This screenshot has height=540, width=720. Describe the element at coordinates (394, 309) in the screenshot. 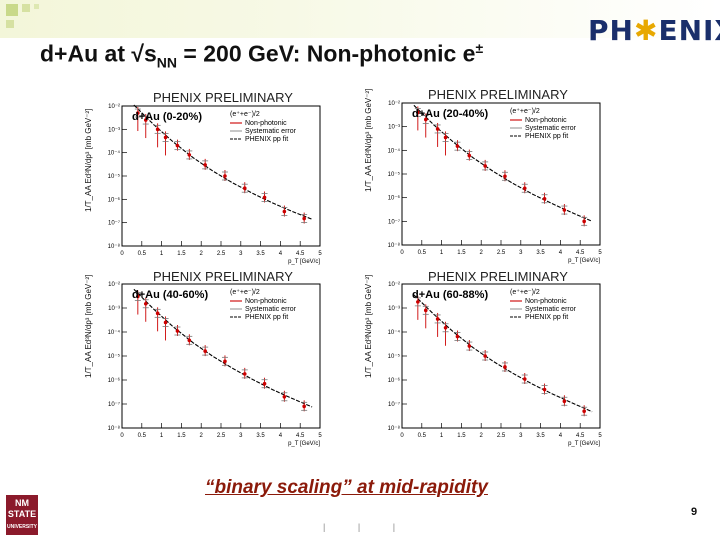

I see `y-tick-label: 10⁻³` at that location.